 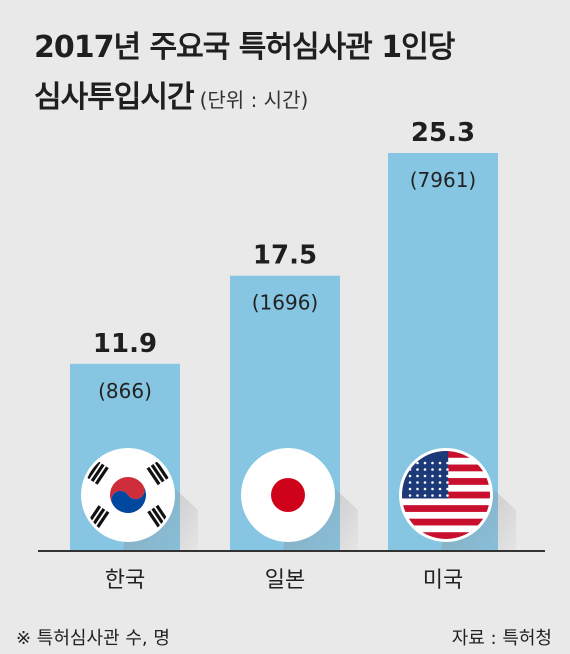 What do you see at coordinates (285, 256) in the screenshot?
I see `value-label-1: 17.5` at bounding box center [285, 256].